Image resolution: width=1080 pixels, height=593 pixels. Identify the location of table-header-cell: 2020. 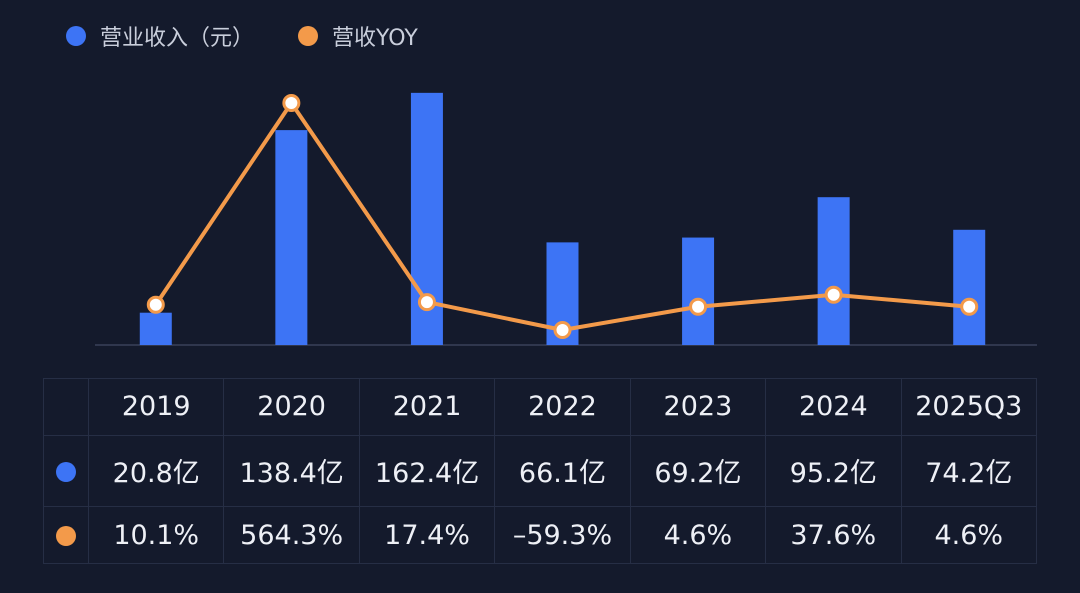
(291, 407).